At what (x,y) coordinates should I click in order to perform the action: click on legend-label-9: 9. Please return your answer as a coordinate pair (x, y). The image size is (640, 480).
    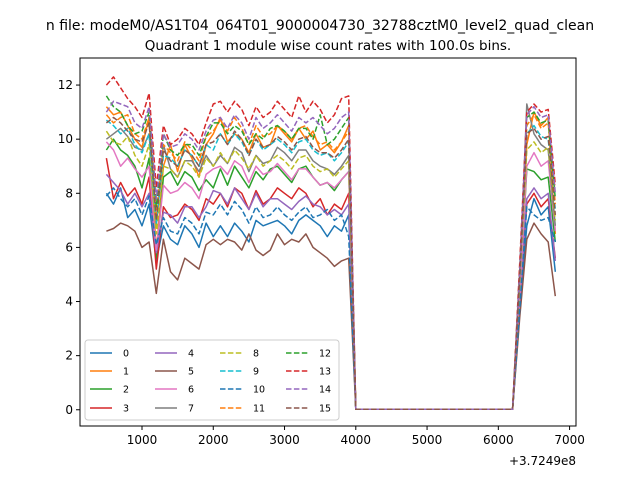
    Looking at the image, I should click on (256, 372).